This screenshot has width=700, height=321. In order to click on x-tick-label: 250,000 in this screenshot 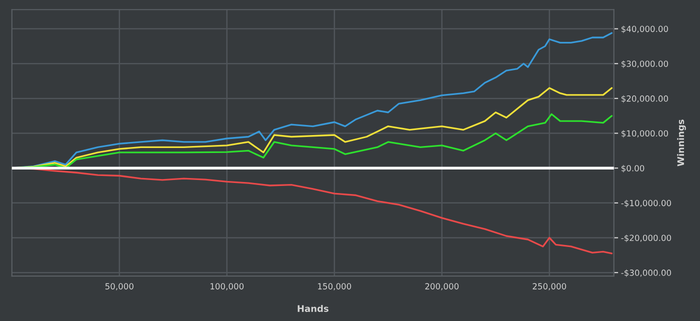, I will do `click(549, 286)`.